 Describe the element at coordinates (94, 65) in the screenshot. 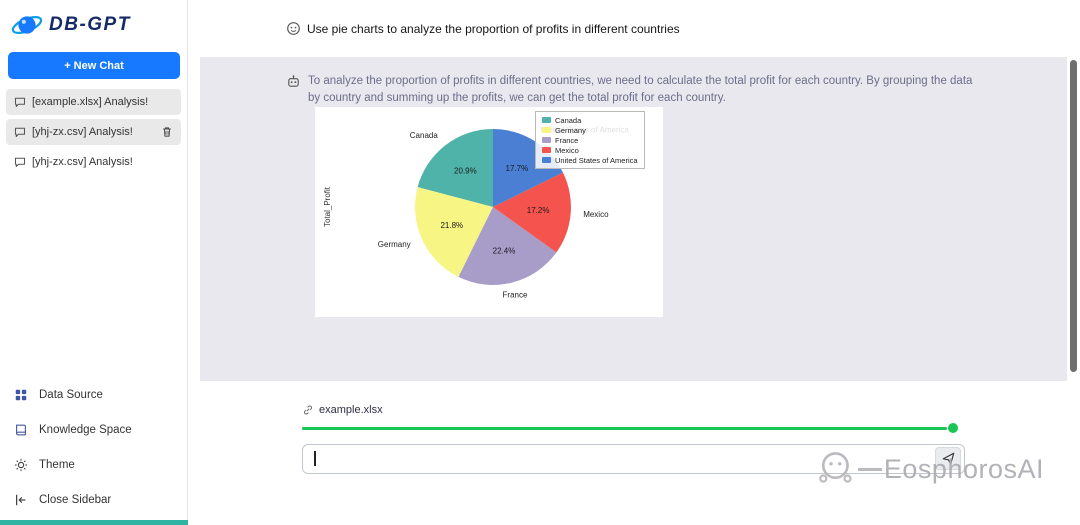

I see `new-chat-button: + New Chat` at that location.